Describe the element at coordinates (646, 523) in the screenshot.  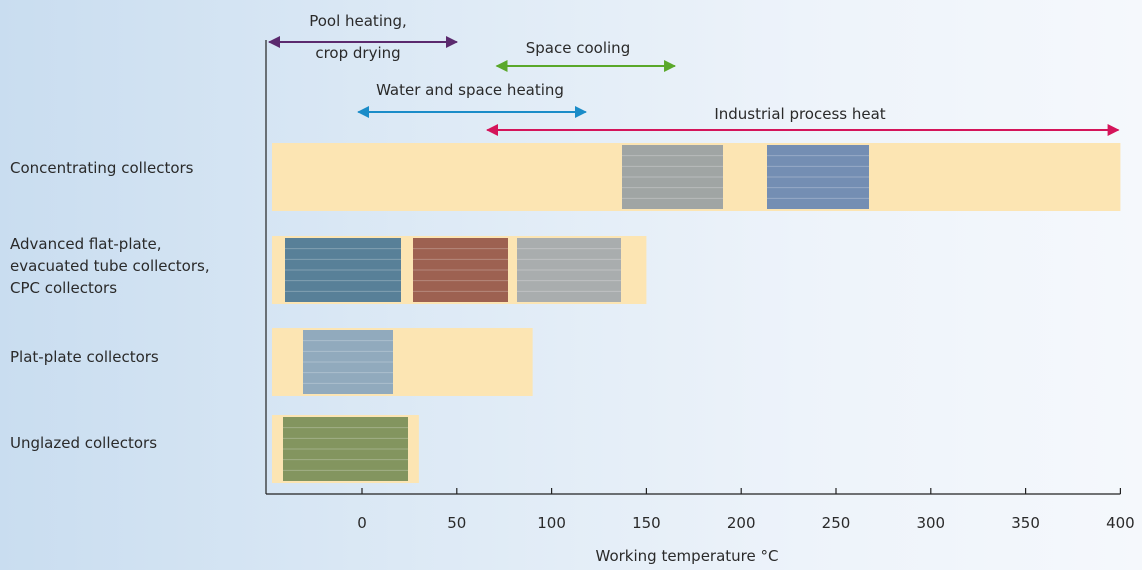
I see `x-tick-label: 150` at that location.